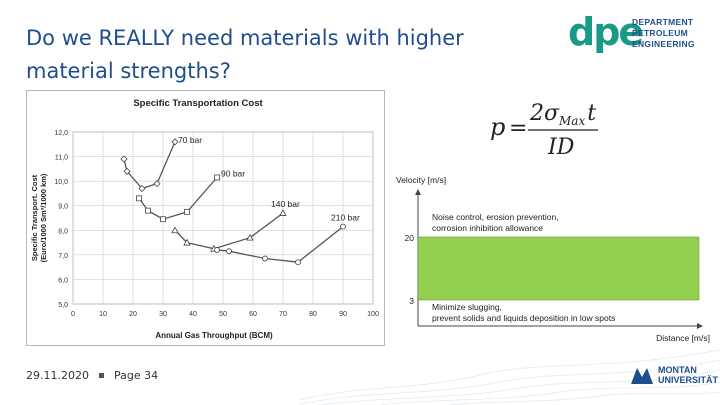  I want to click on montan-line-2: UNIVERSITÄT, so click(688, 380).